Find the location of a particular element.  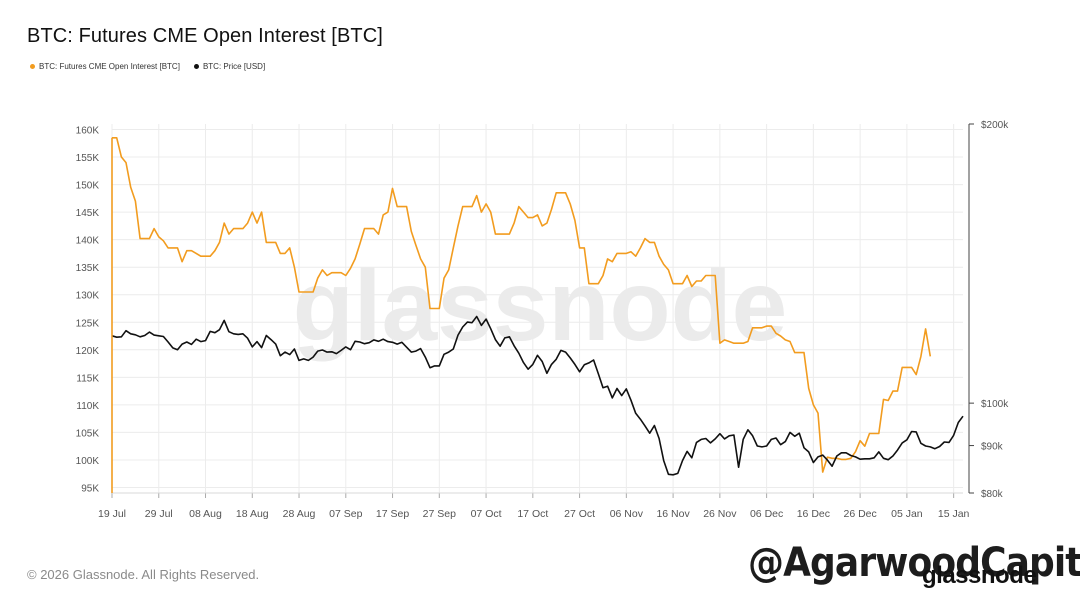

x-tick-label: 08 Aug is located at coordinates (205, 514).